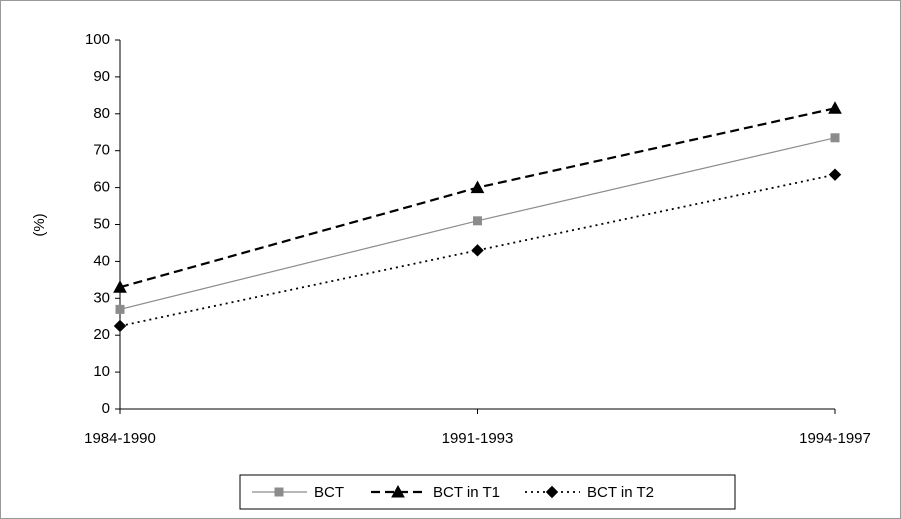 This screenshot has width=901, height=519. What do you see at coordinates (39, 224) in the screenshot?
I see `y-axis-label: (%)` at bounding box center [39, 224].